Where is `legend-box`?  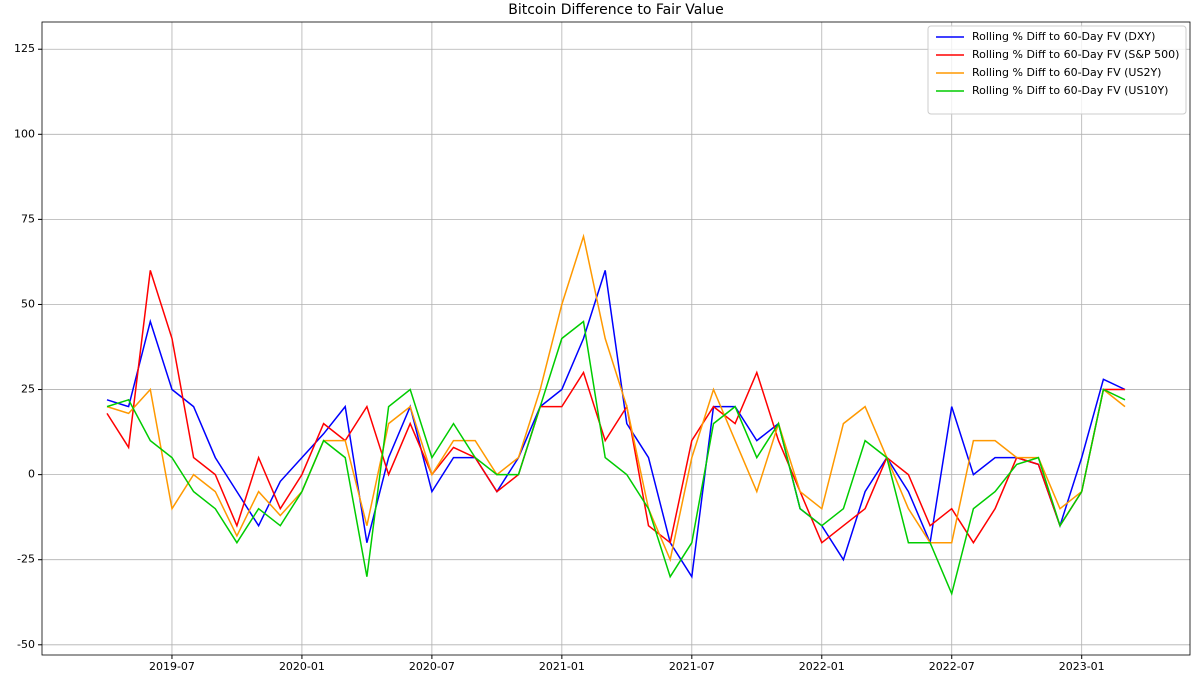 legend-box is located at coordinates (1057, 70).